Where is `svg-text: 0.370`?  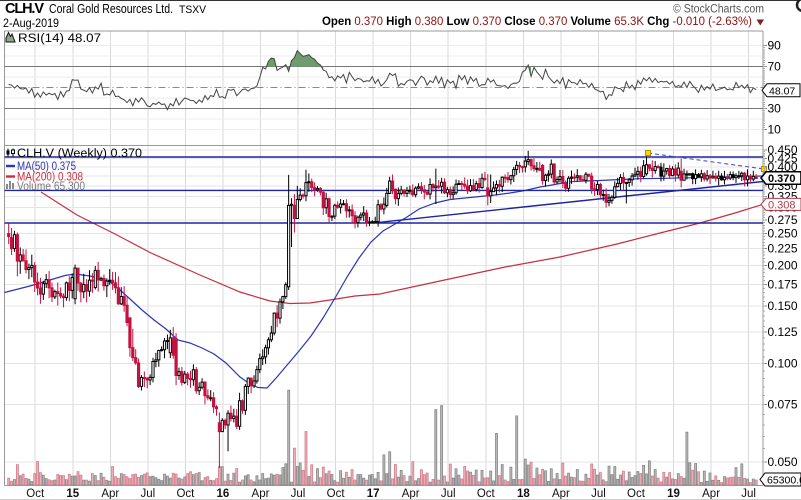 svg-text: 0.370 is located at coordinates (782, 179).